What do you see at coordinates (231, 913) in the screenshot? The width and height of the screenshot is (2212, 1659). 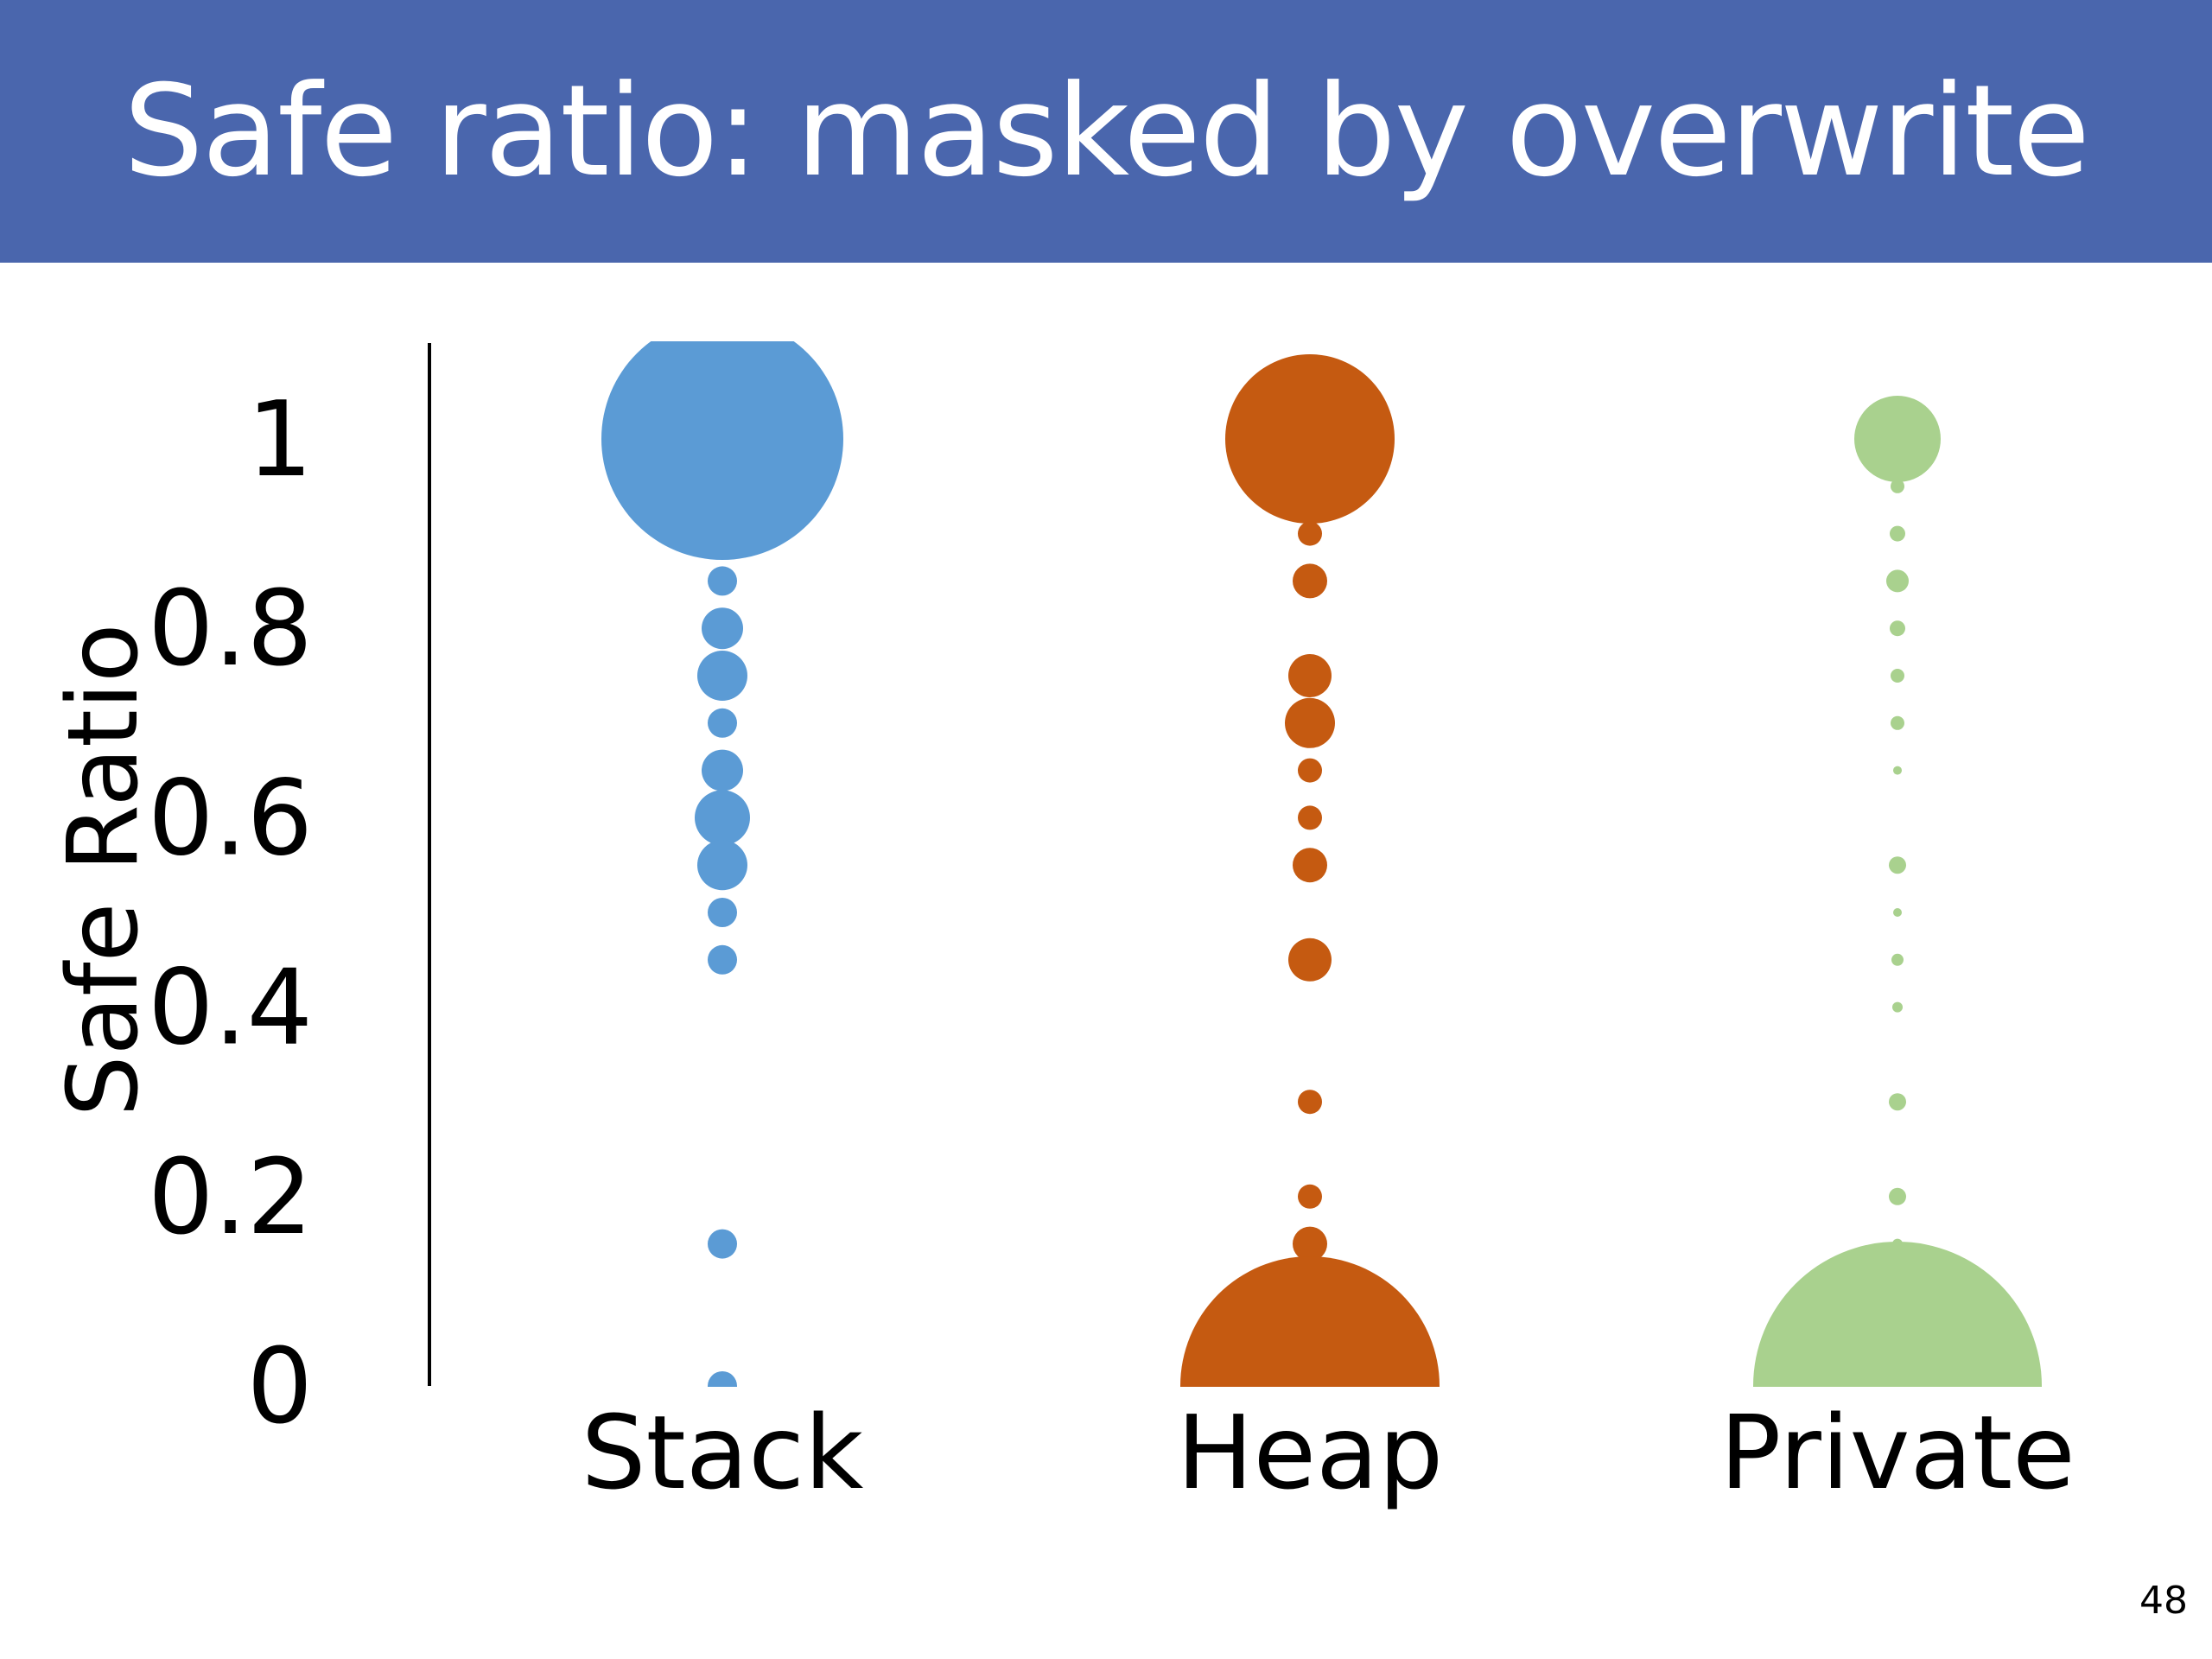 I see `y-tick-labels: 0 0.2 0.4 0.6 0.8 1` at bounding box center [231, 913].